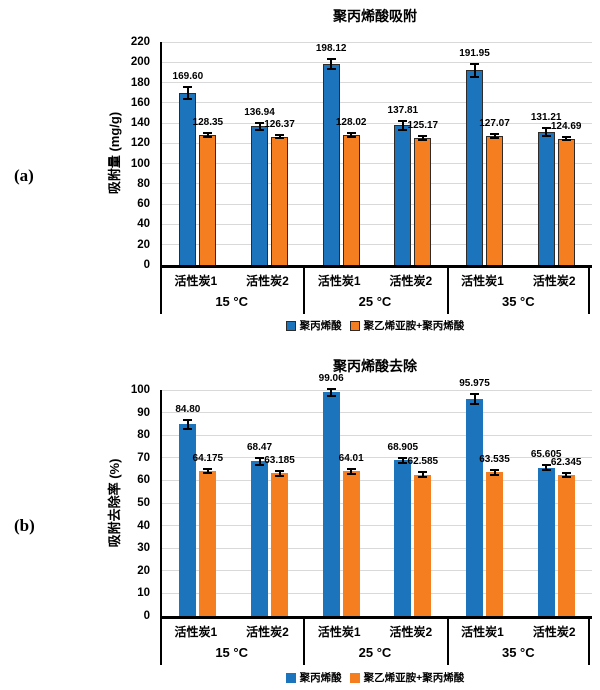 The height and width of the screenshot is (690, 600). I want to click on y-tick-label: 160, so click(140, 102).